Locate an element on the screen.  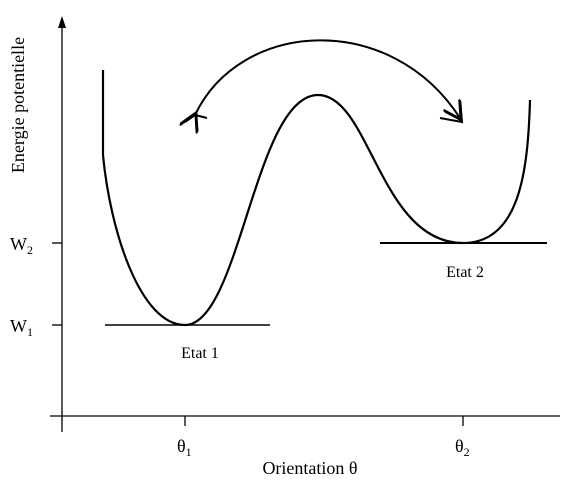
state-label: Etat 1 is located at coordinates (200, 353).